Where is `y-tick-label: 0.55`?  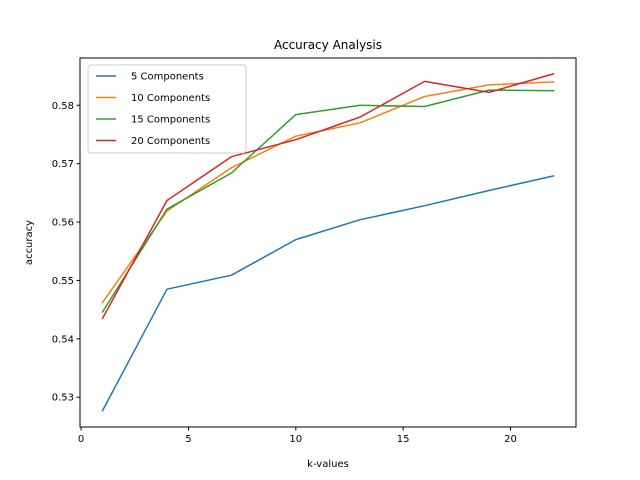
y-tick-label: 0.55 is located at coordinates (63, 281).